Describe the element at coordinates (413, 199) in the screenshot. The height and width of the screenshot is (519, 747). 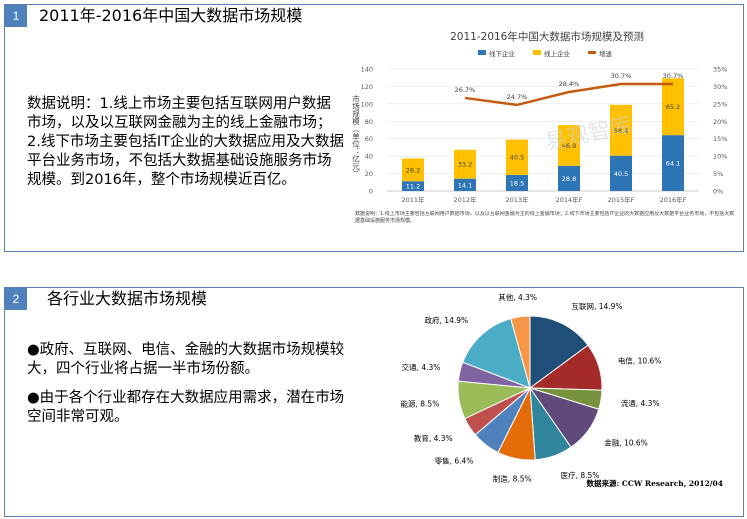
I see `x-tick-label: 2011年` at that location.